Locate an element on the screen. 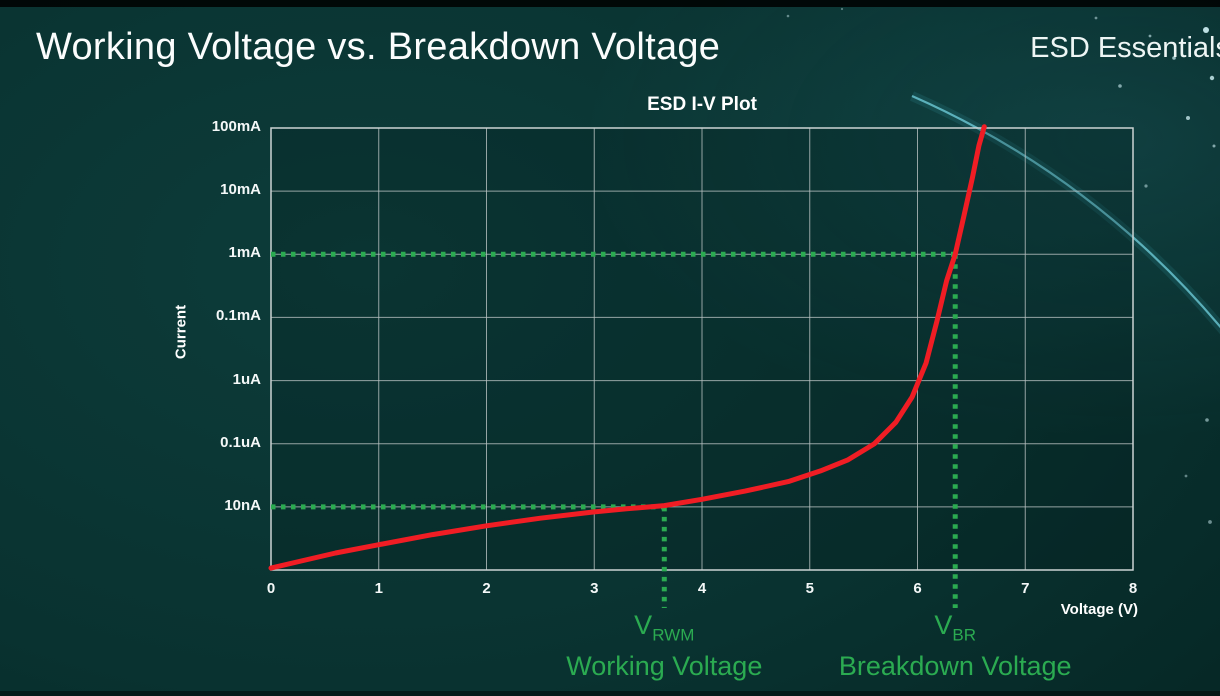 This screenshot has height=696, width=1220. vrwm-symbol: VRWM is located at coordinates (664, 630).